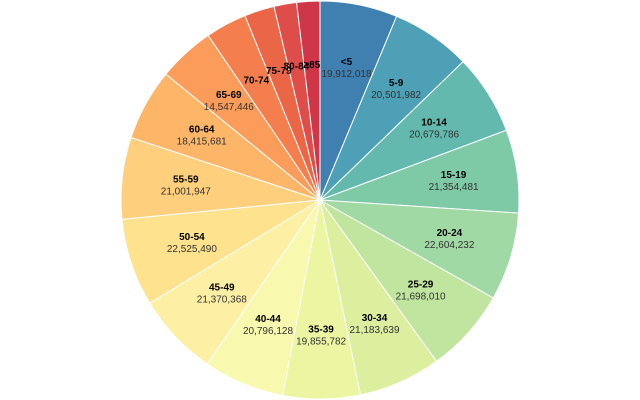 This screenshot has width=640, height=400. Describe the element at coordinates (268, 331) in the screenshot. I see `slice-value-label: 20,796,128` at that location.